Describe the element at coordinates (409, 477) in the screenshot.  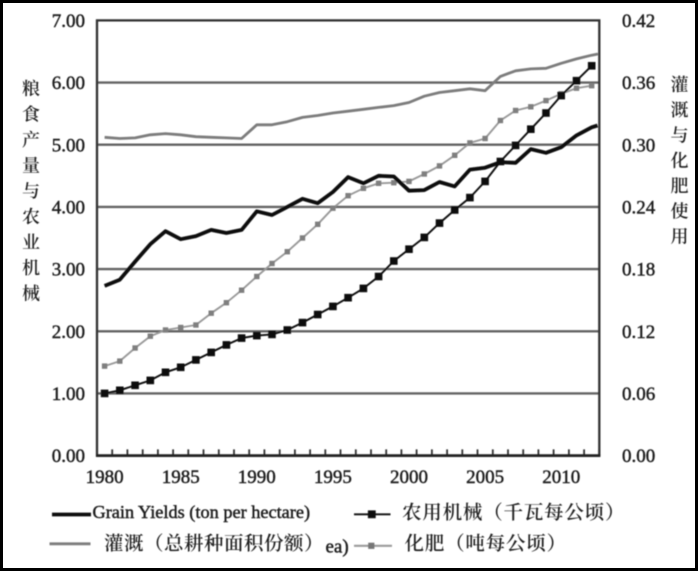
I see `svg-text: 2000` at that location.